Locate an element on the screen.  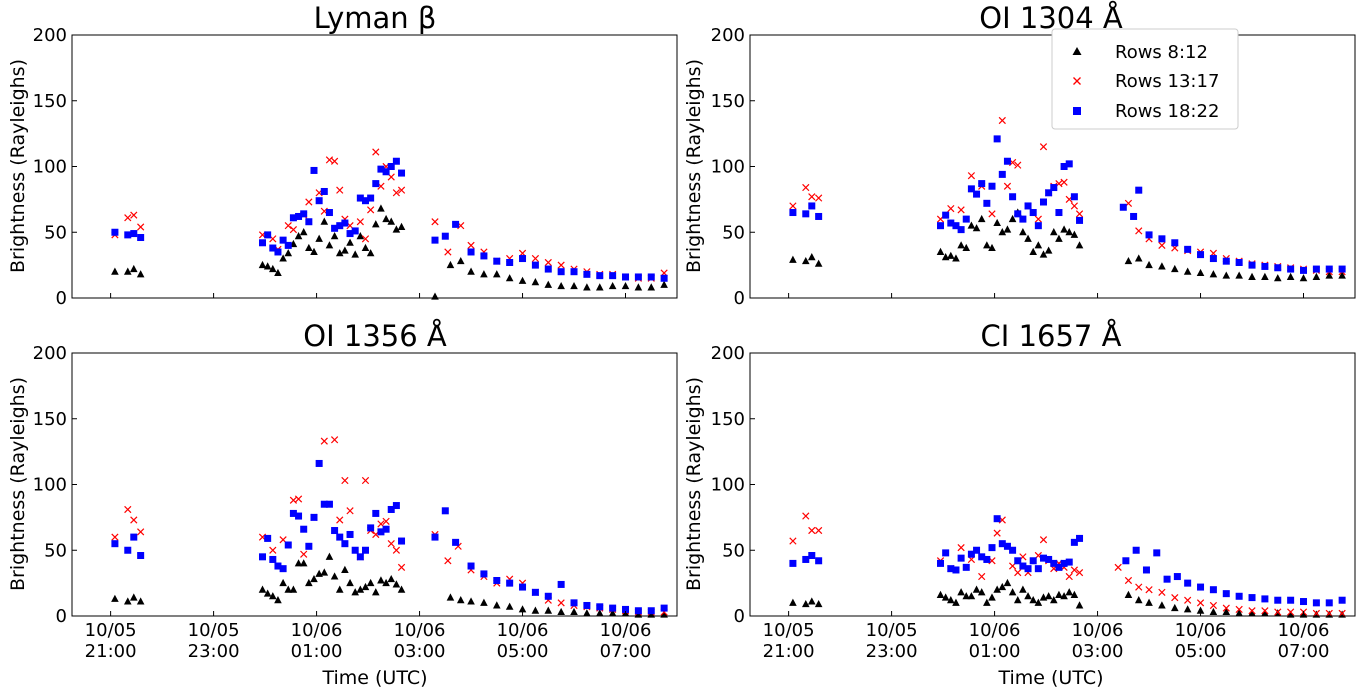
x-axis-label: Time (UTC) is located at coordinates (1050, 678).